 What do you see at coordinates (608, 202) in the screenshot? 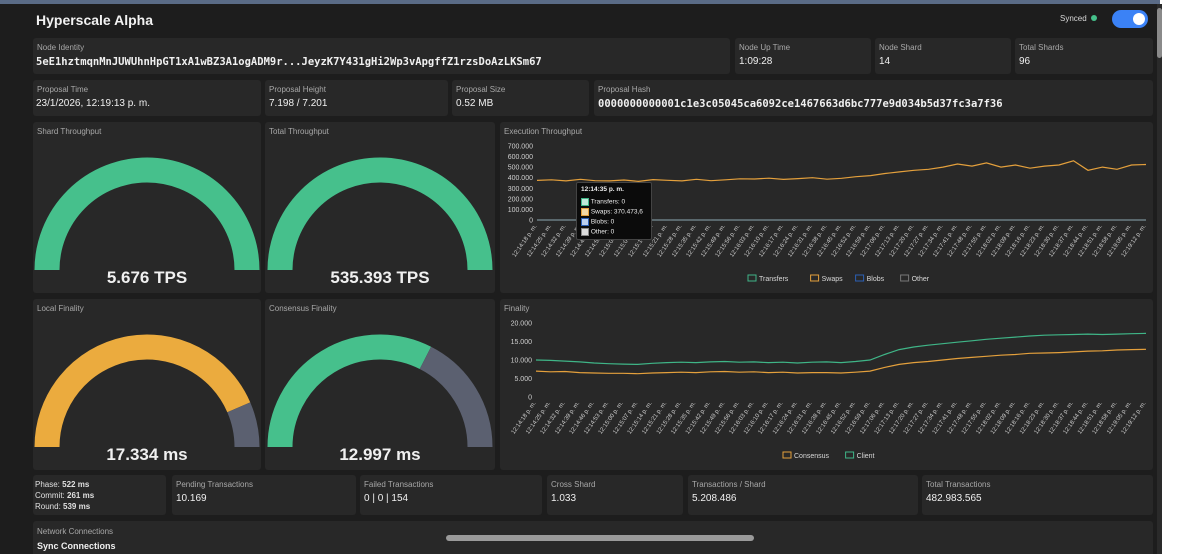
I see `tooltip-transfers: Transfers: 0` at bounding box center [608, 202].